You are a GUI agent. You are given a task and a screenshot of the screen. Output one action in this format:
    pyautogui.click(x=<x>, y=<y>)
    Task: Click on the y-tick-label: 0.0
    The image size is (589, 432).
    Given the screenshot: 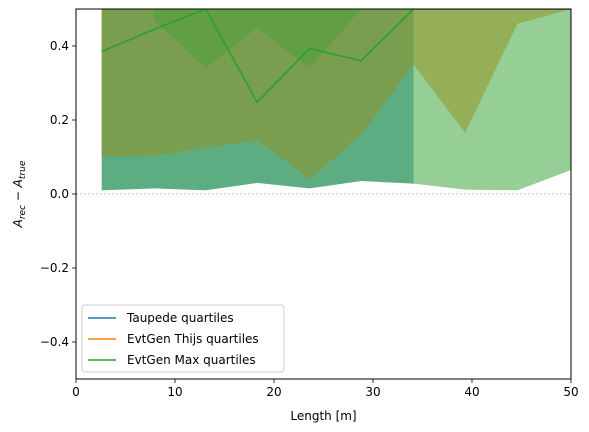 What is the action you would take?
    pyautogui.click(x=59, y=194)
    